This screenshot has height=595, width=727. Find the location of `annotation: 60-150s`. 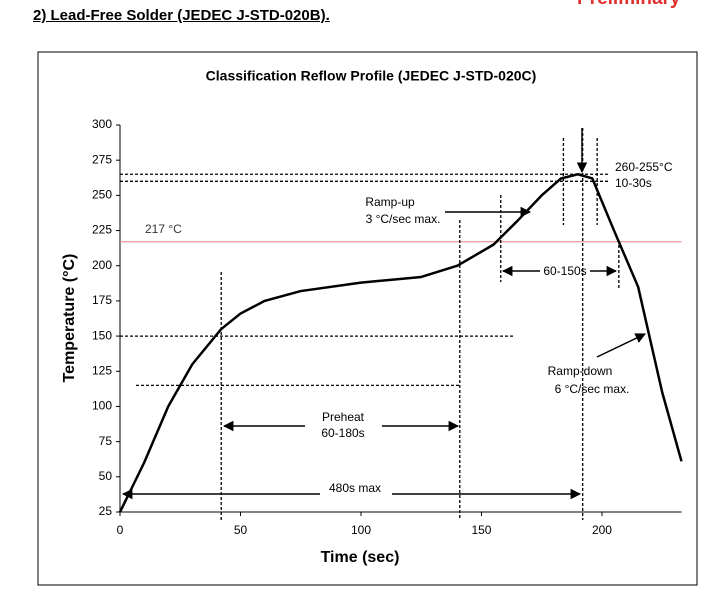

annotation: 60-150s is located at coordinates (564, 271).